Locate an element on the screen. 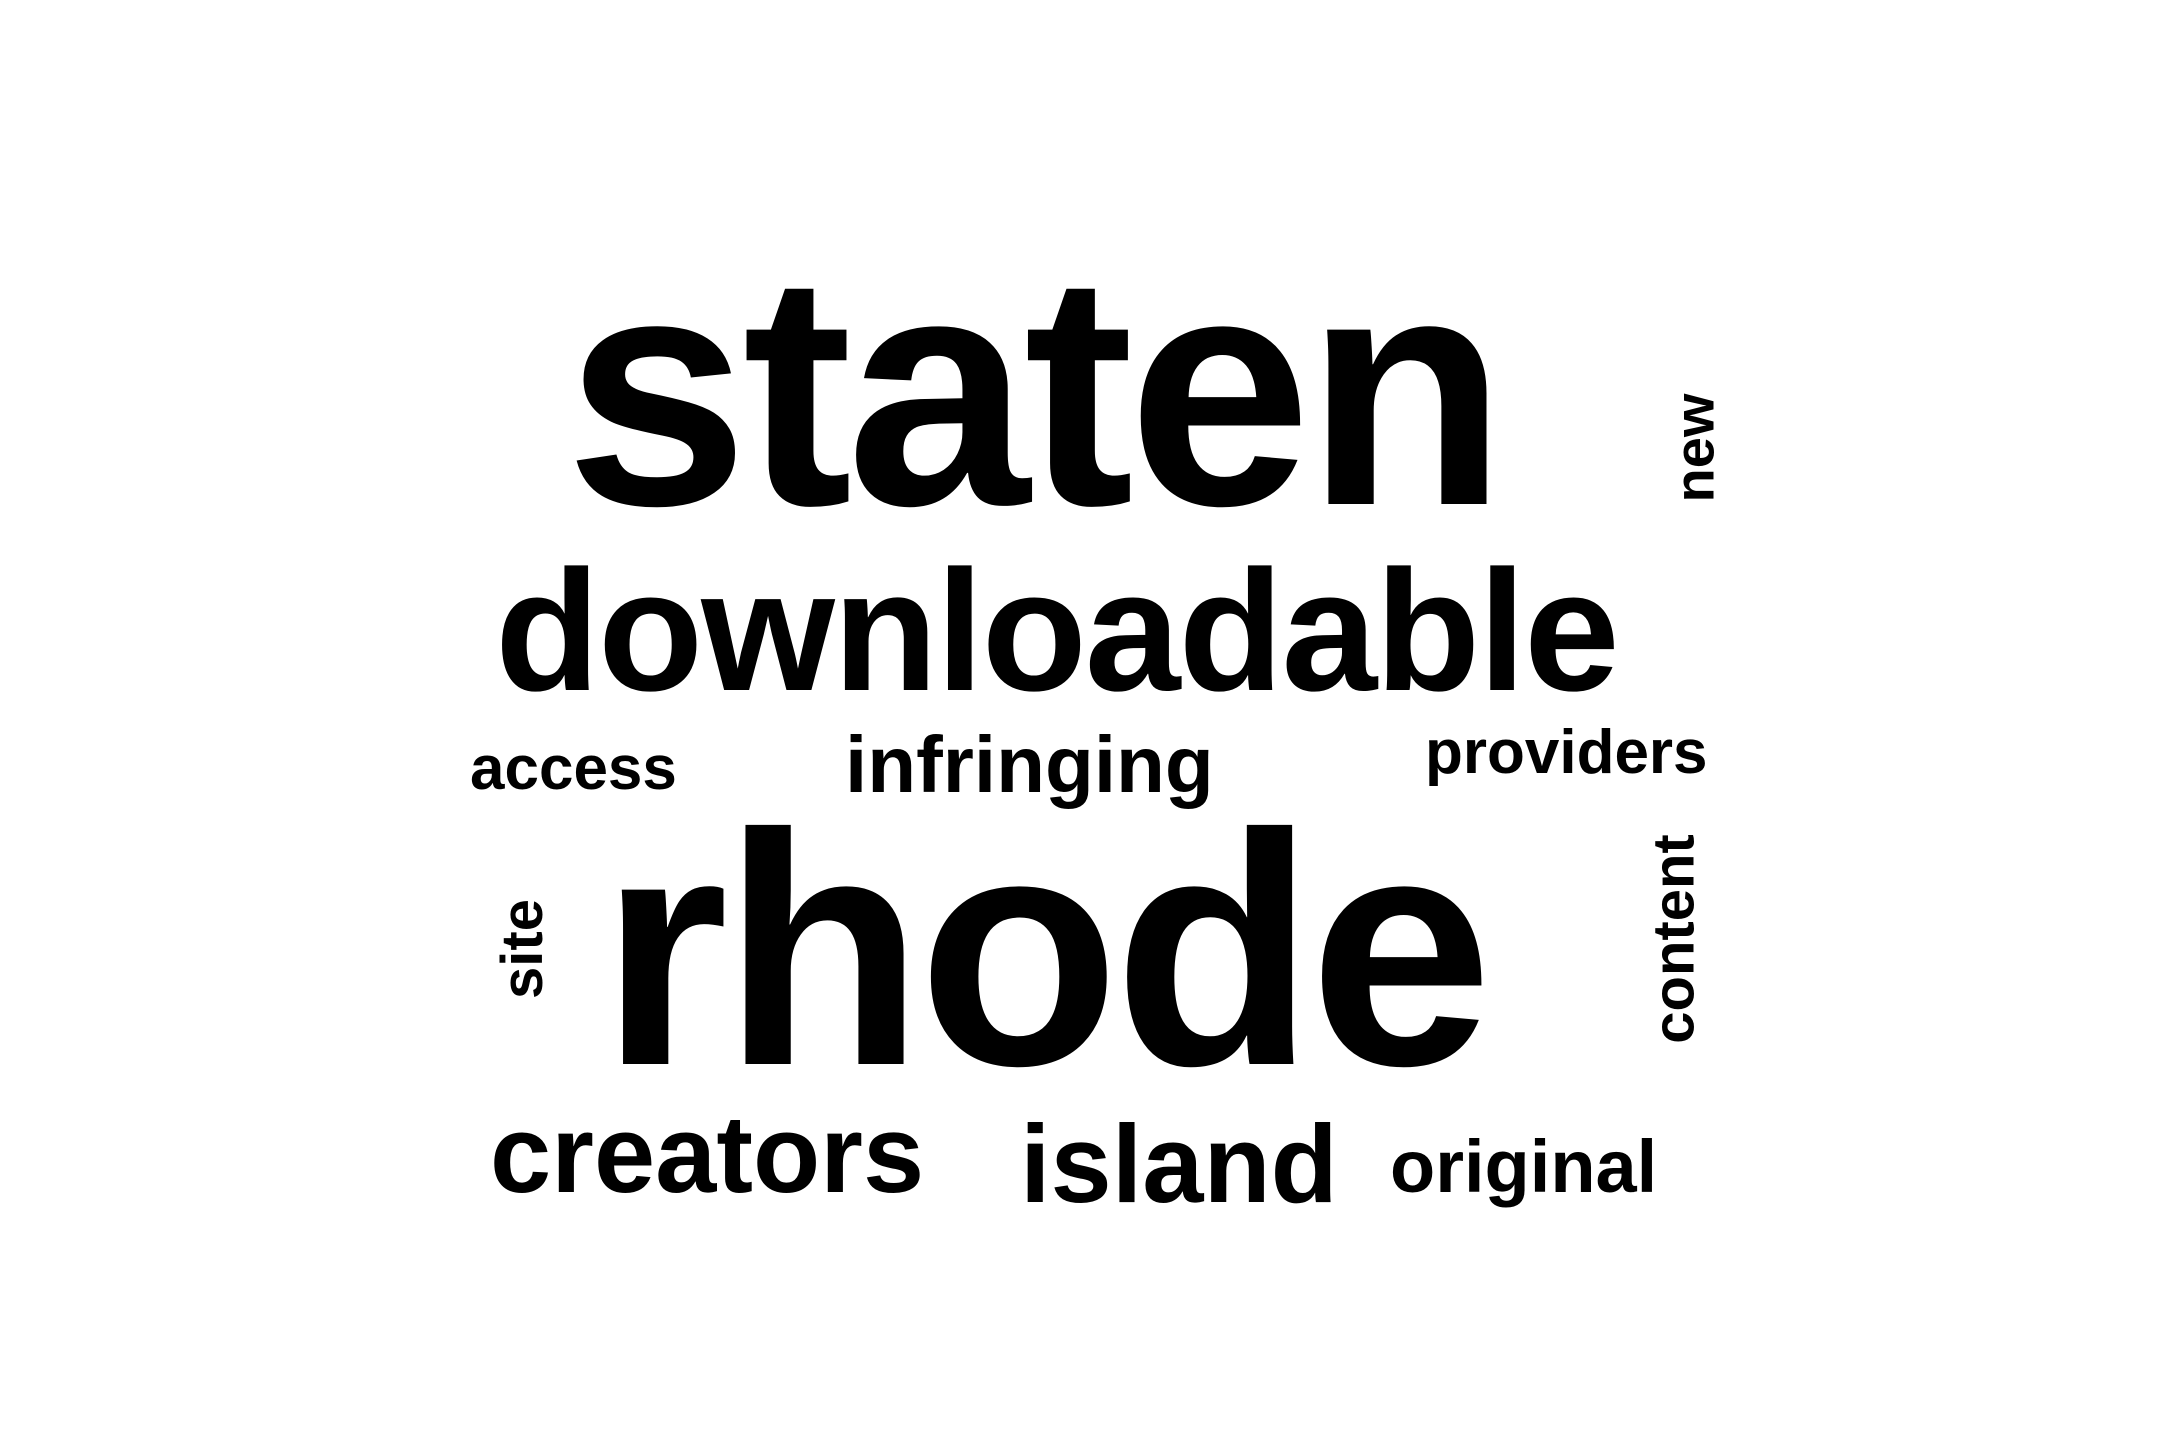 This screenshot has height=1440, width=2160. word-infringing: infringing is located at coordinates (1029, 764).